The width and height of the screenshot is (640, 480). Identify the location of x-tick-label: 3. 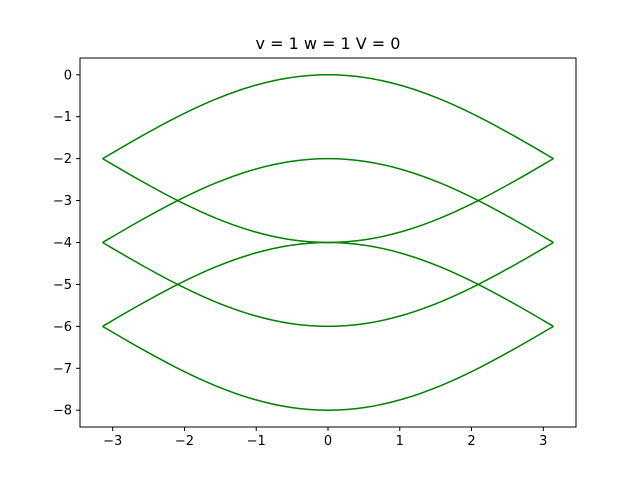
(543, 441).